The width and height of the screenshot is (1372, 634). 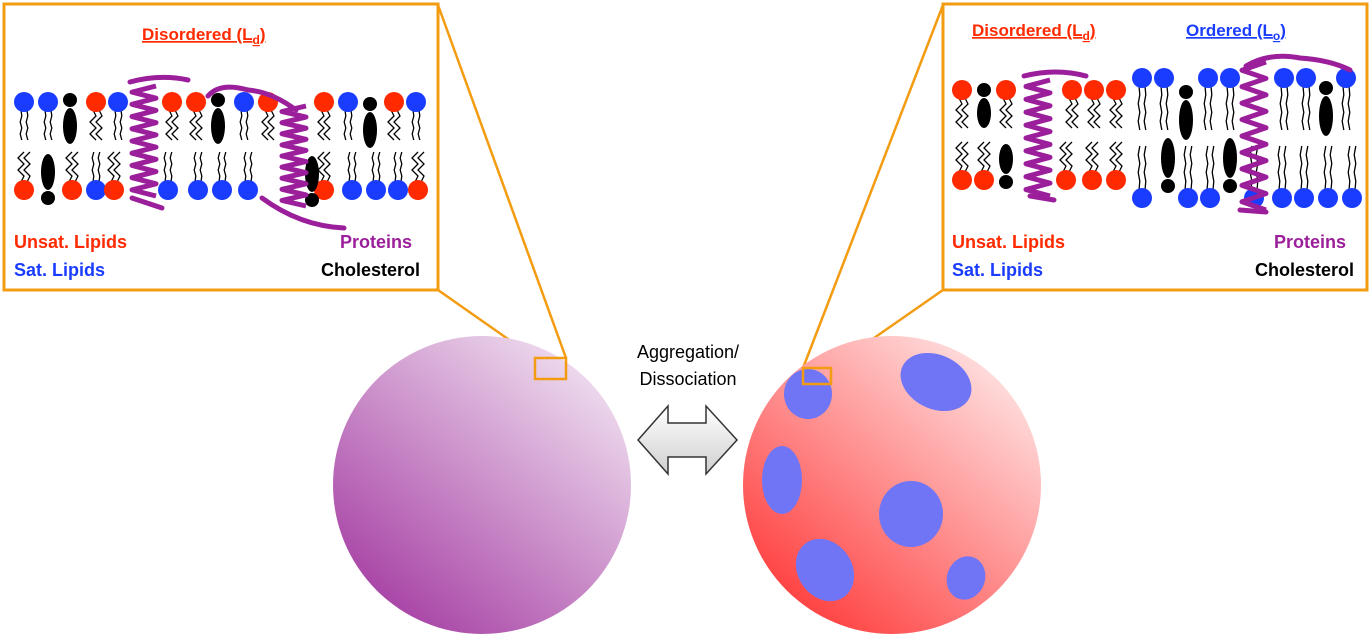 What do you see at coordinates (59, 270) in the screenshot?
I see `legend-sat-lipids: Sat. Lipids` at bounding box center [59, 270].